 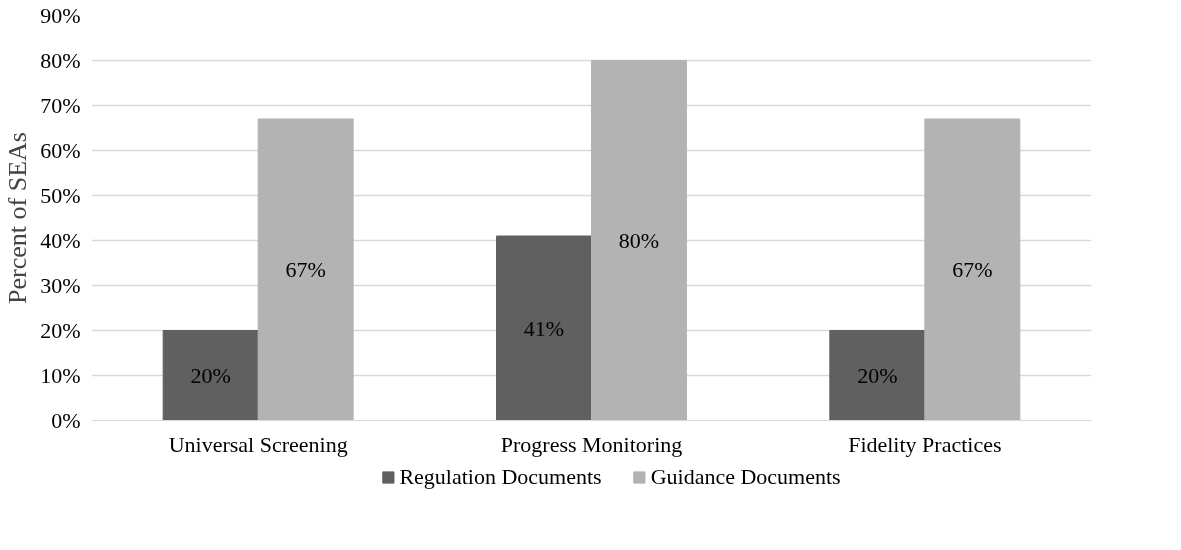 I want to click on data-label: 41%, so click(x=544, y=328).